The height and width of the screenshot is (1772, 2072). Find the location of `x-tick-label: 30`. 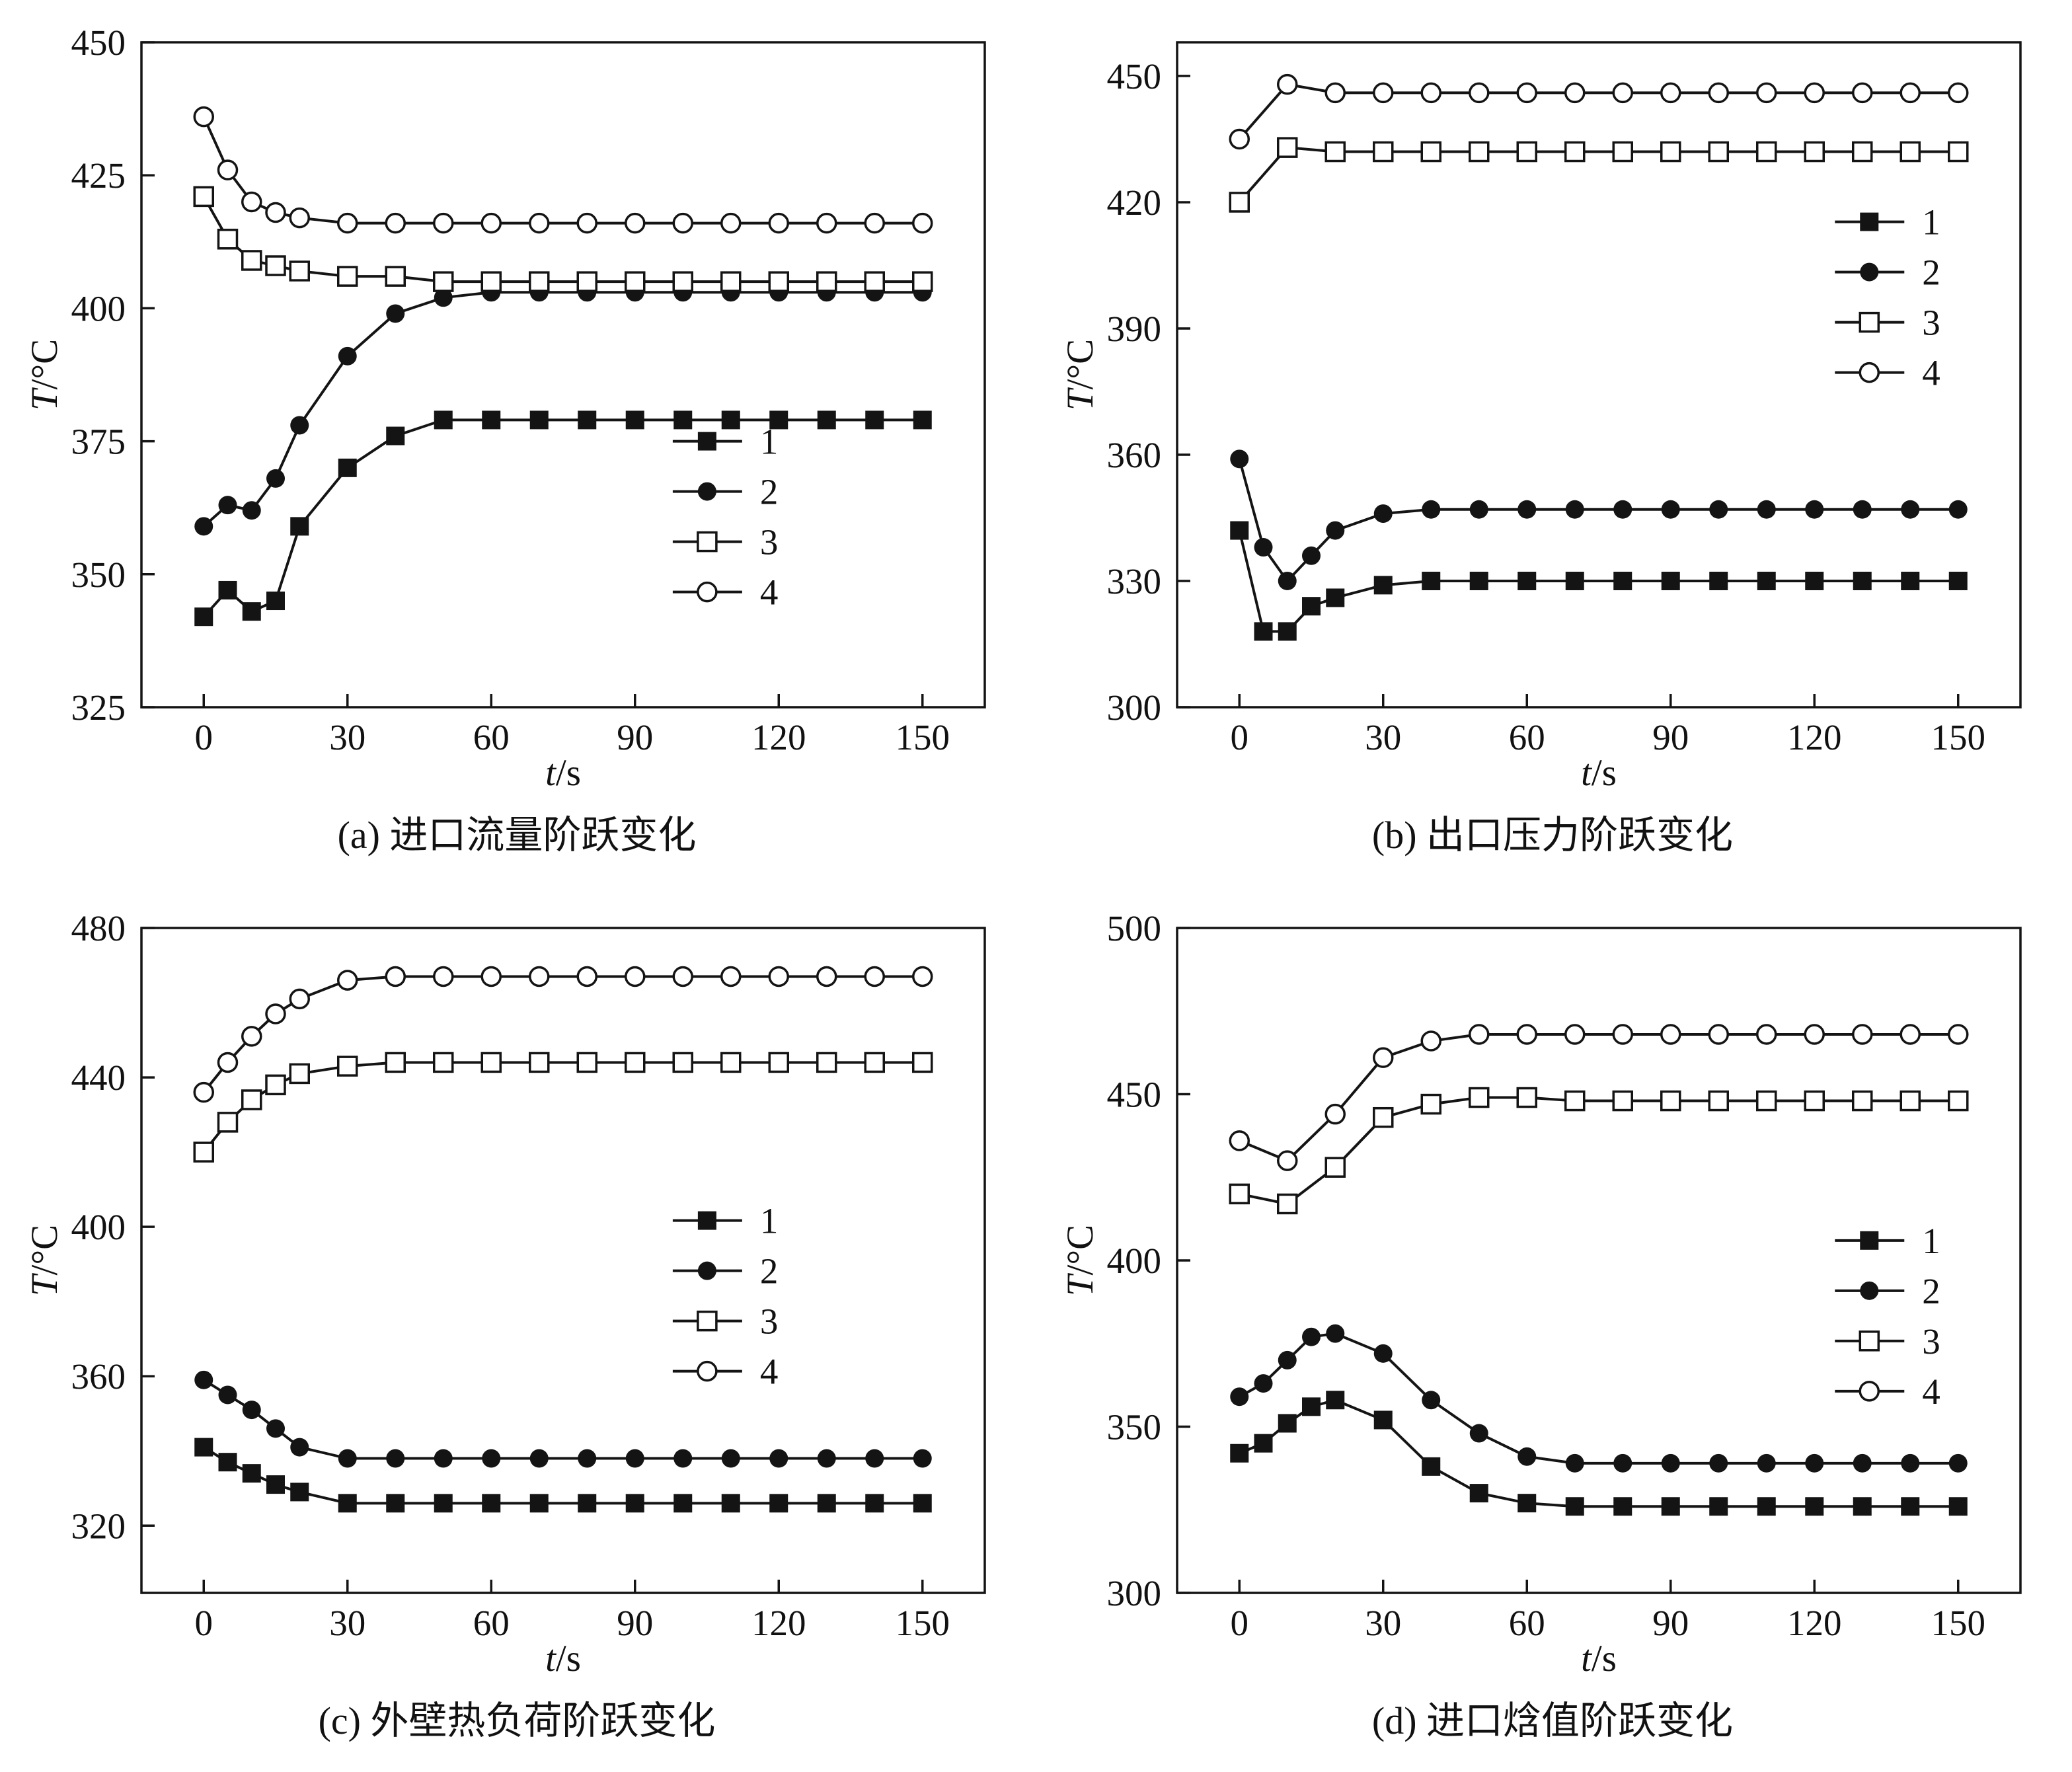

x-tick-label: 30 is located at coordinates (1383, 737).